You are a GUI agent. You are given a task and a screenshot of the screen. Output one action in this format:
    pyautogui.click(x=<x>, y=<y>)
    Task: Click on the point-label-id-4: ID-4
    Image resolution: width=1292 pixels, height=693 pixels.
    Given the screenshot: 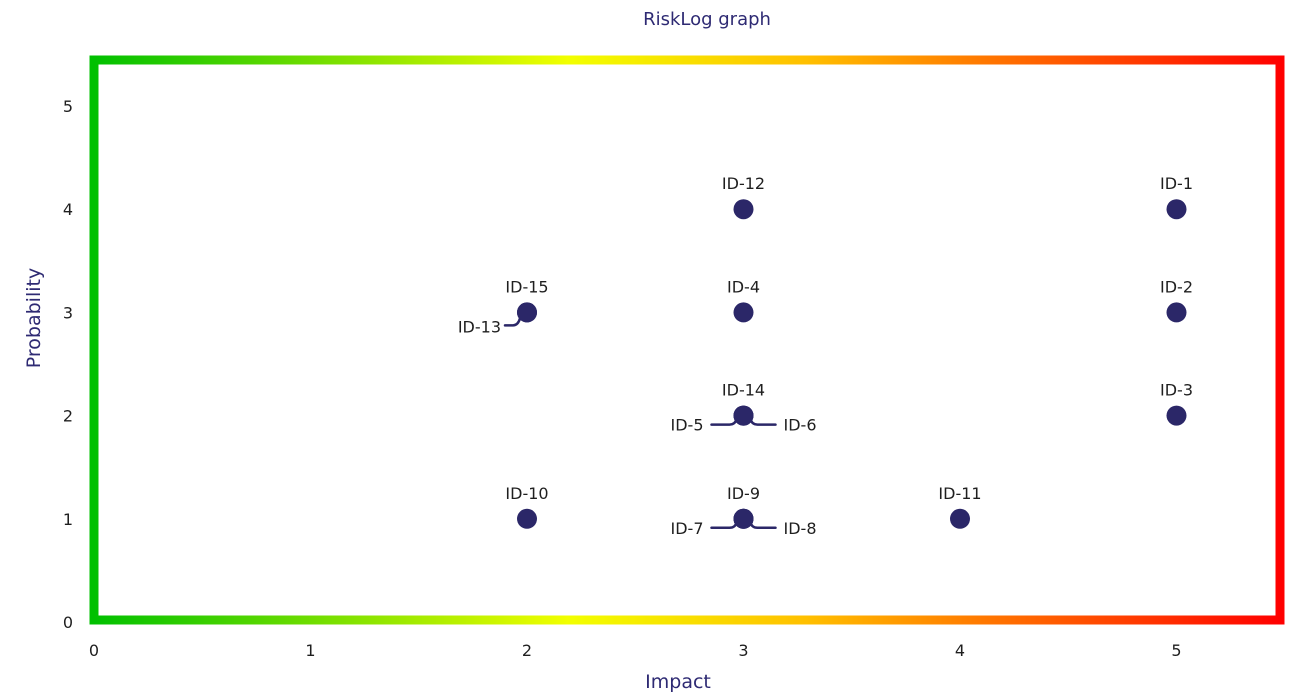 What is the action you would take?
    pyautogui.click(x=743, y=286)
    